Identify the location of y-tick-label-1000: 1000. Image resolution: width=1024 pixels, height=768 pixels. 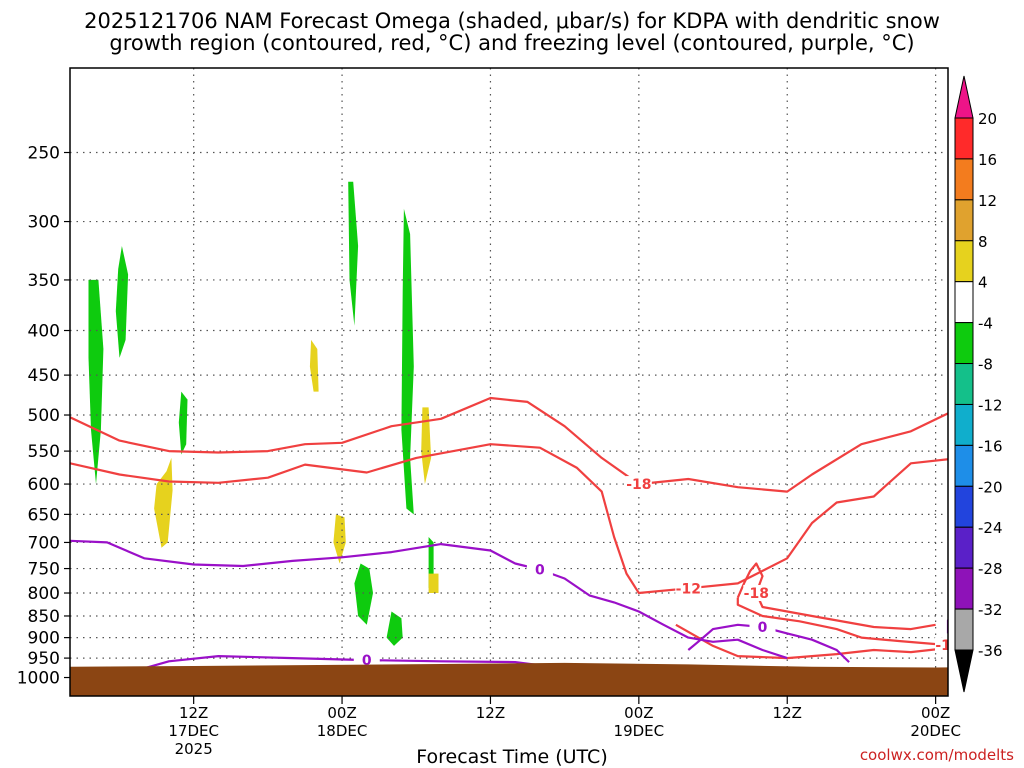
(38, 679).